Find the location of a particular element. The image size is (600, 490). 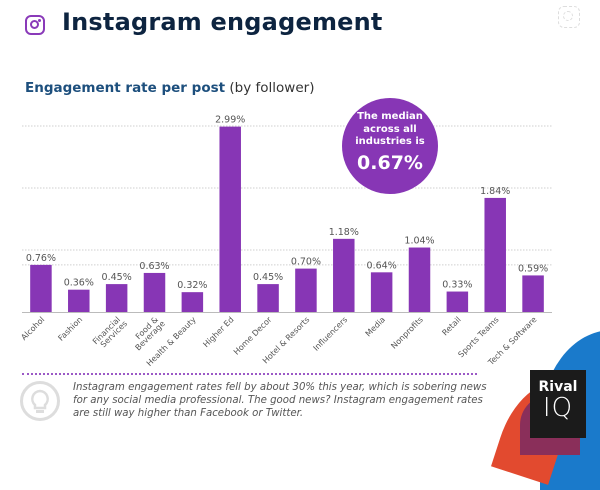

bar-data-label: 0.64% is located at coordinates (382, 265).